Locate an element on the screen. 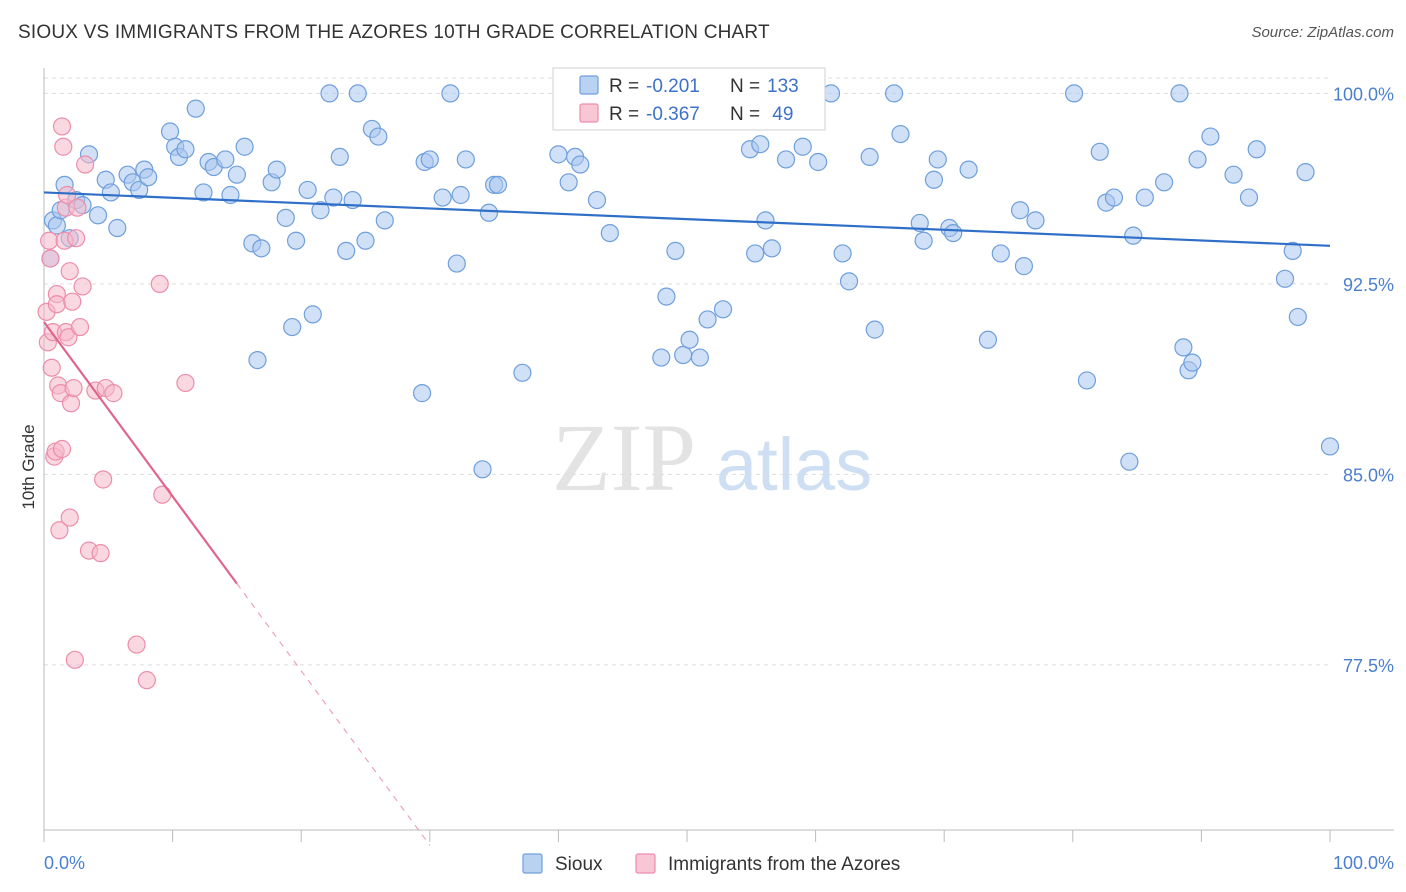 The width and height of the screenshot is (1406, 892). stats-legend: R = -0.201 N = 133 R = -0.367 N = 49 is located at coordinates (689, 99).